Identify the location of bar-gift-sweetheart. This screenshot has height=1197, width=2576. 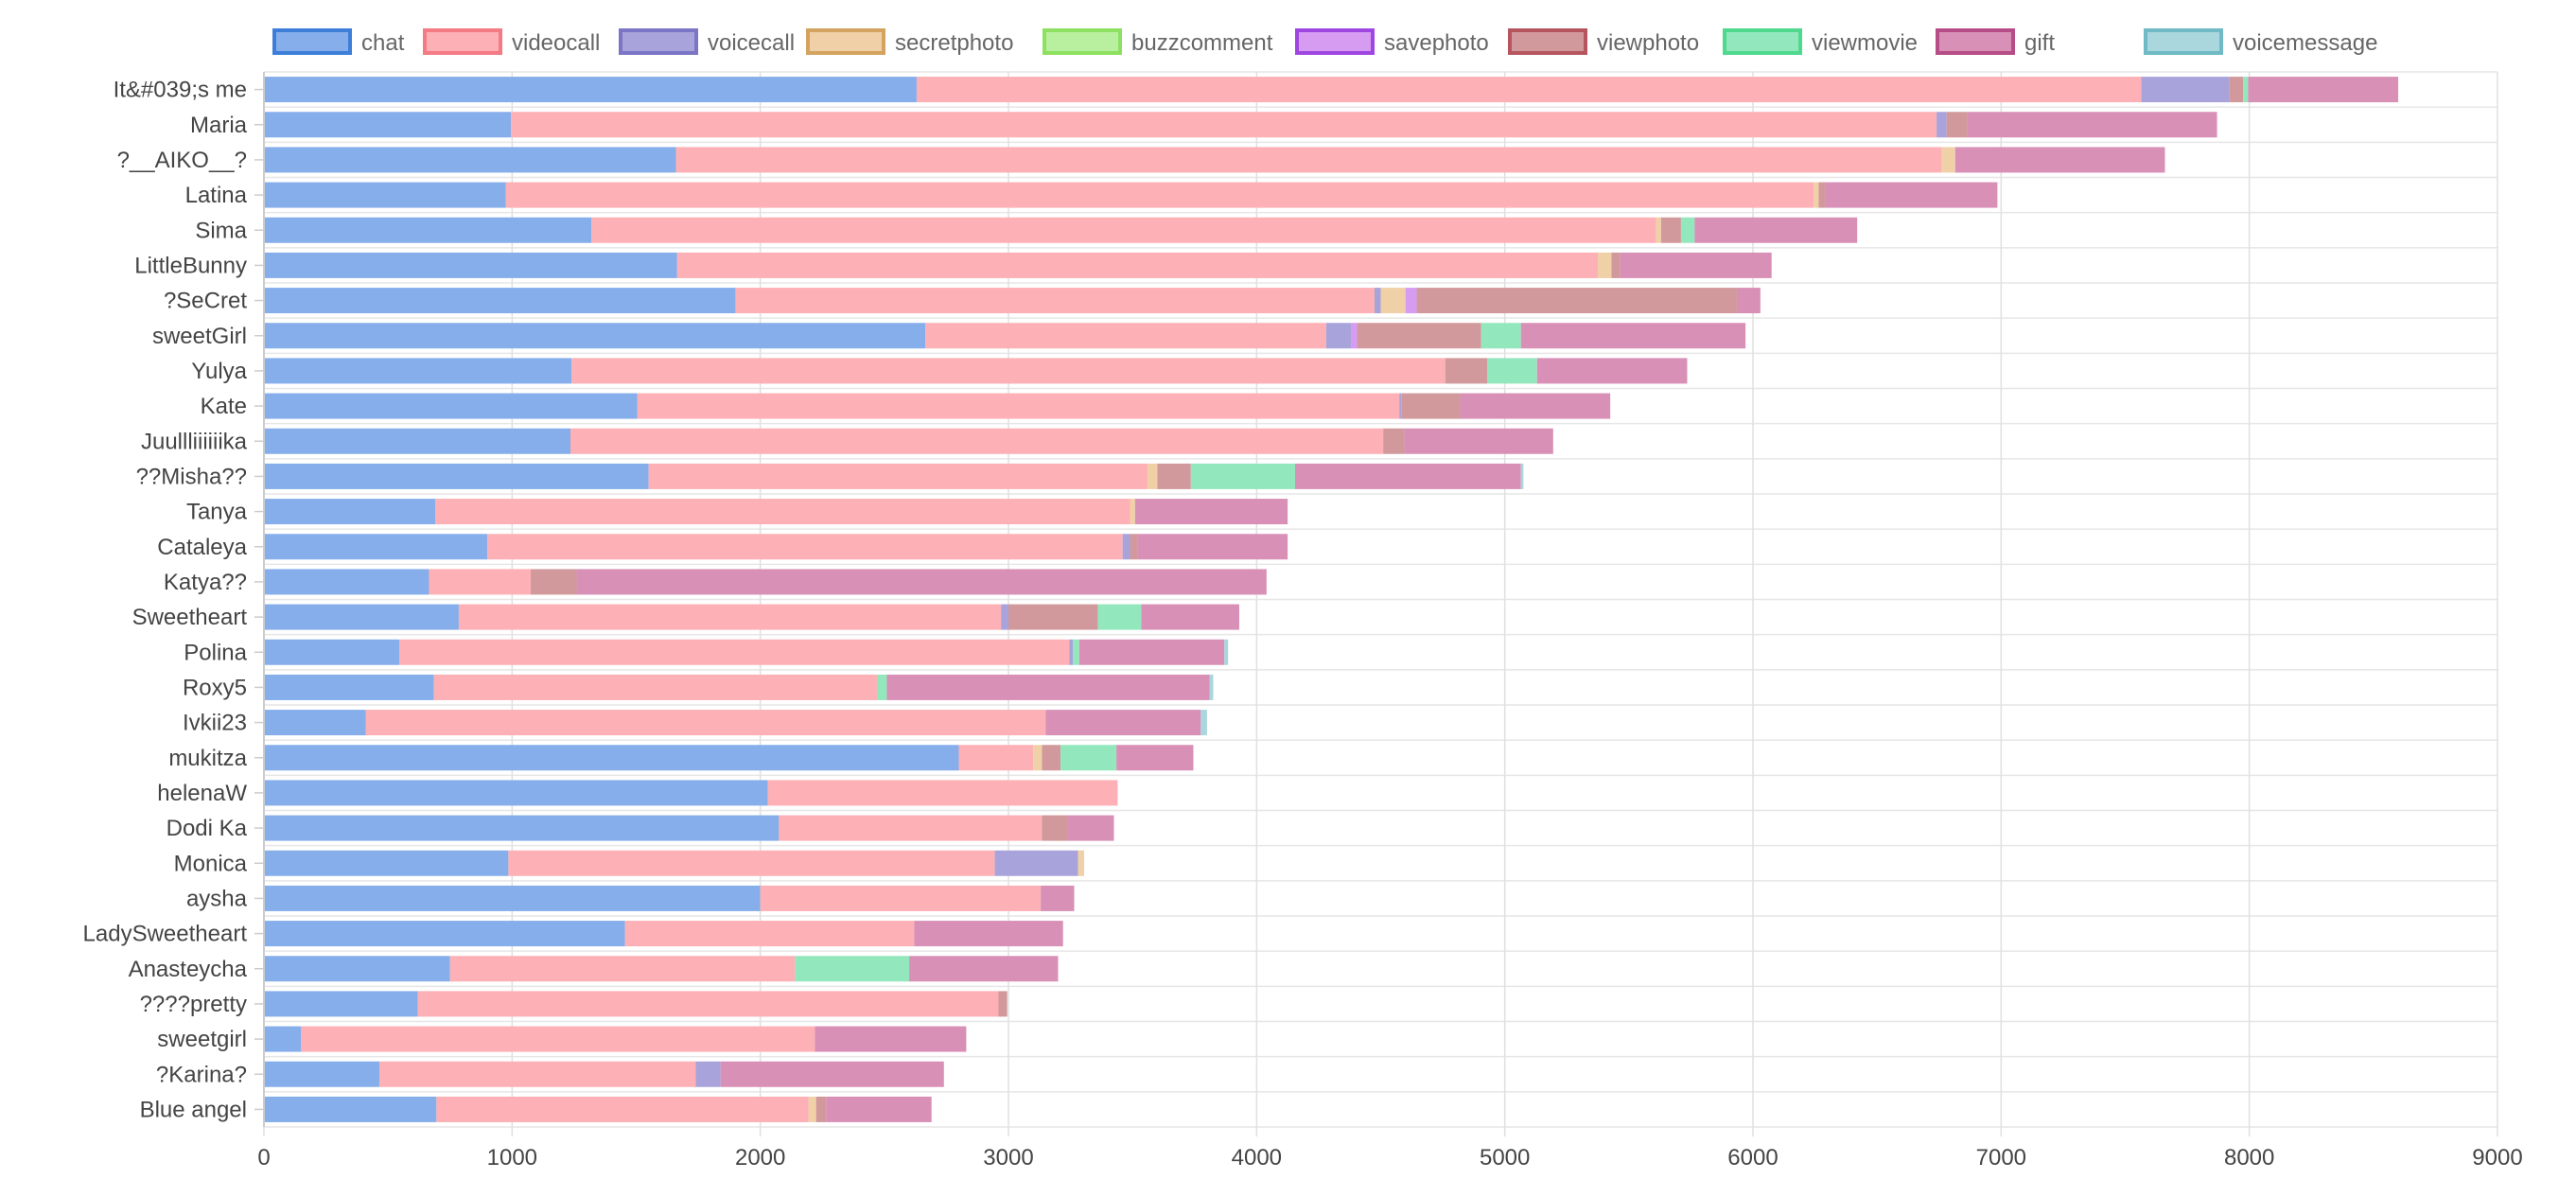
(1190, 617).